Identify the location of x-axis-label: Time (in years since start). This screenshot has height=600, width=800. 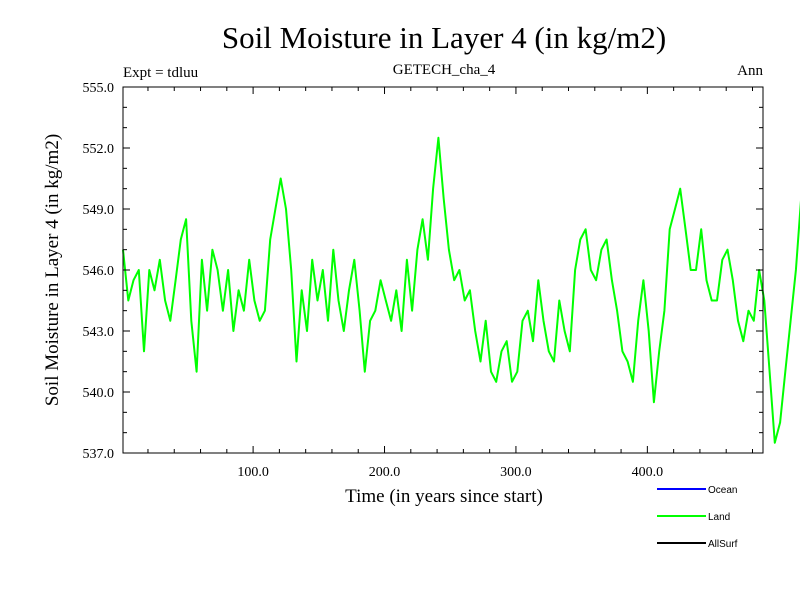
(444, 496).